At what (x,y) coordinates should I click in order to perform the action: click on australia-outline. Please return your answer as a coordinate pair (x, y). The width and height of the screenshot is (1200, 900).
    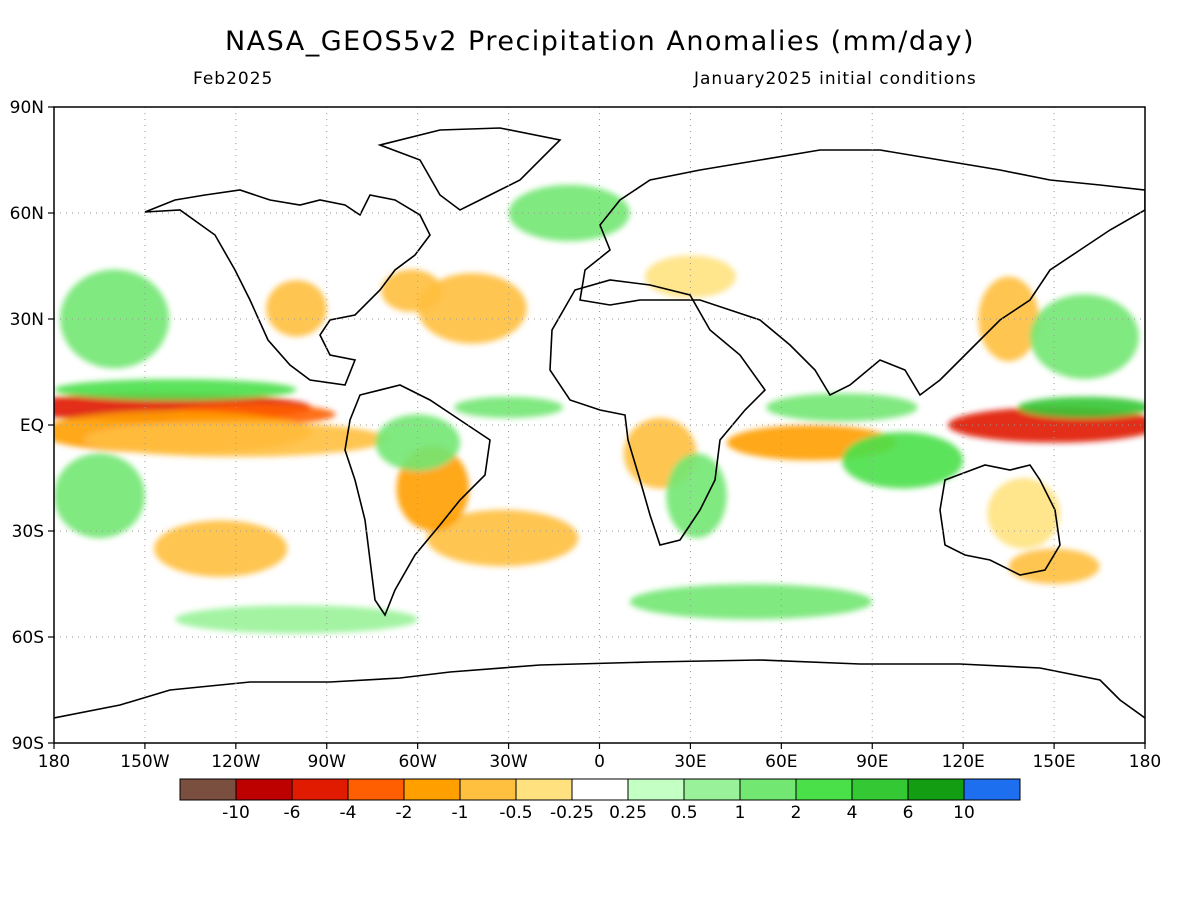
    Looking at the image, I should click on (1000, 520).